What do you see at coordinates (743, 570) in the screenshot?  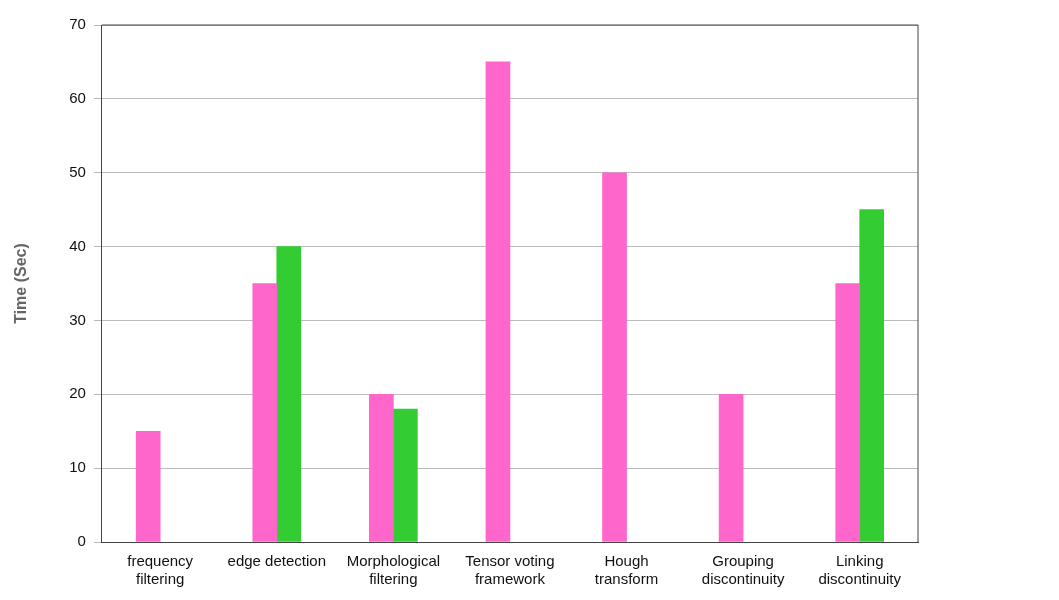 I see `x-tick-label: Grouping discontinuity` at bounding box center [743, 570].